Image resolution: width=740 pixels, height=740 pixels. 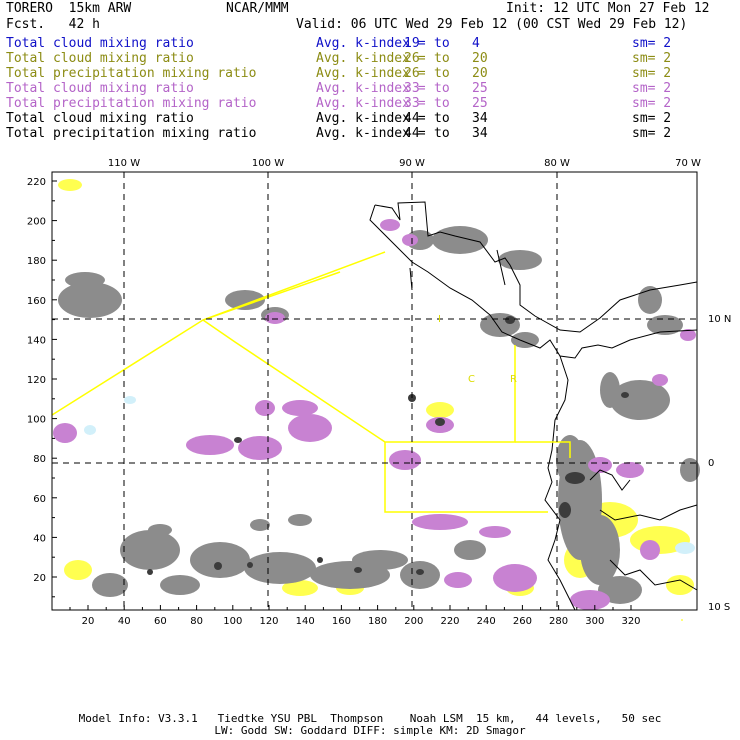 I want to click on x-tick-label: 200, so click(x=413, y=621).